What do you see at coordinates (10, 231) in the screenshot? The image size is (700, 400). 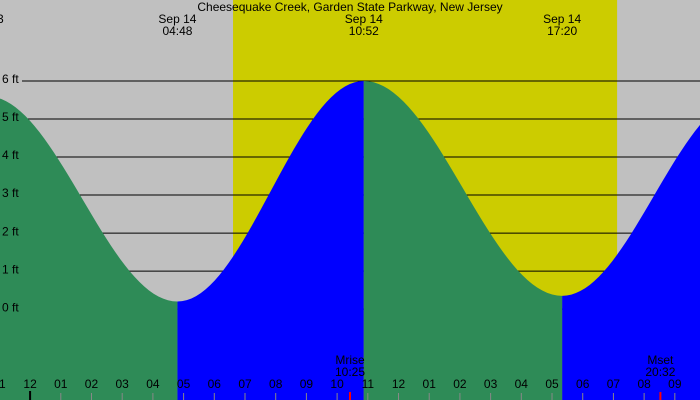 I see `y-tick-label: 2 ft` at bounding box center [10, 231].